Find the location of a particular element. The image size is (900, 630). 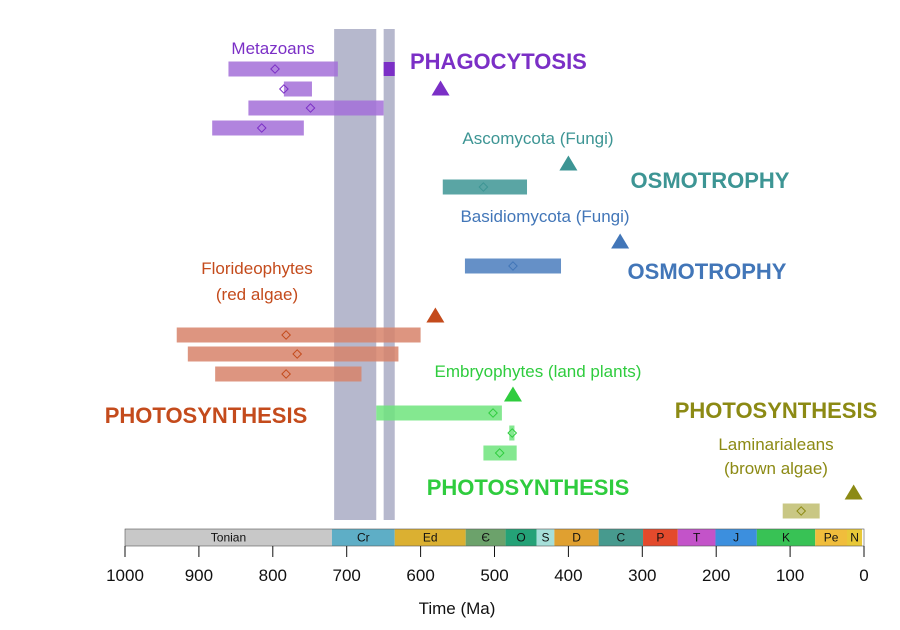

period-label-3: Є is located at coordinates (485, 538).